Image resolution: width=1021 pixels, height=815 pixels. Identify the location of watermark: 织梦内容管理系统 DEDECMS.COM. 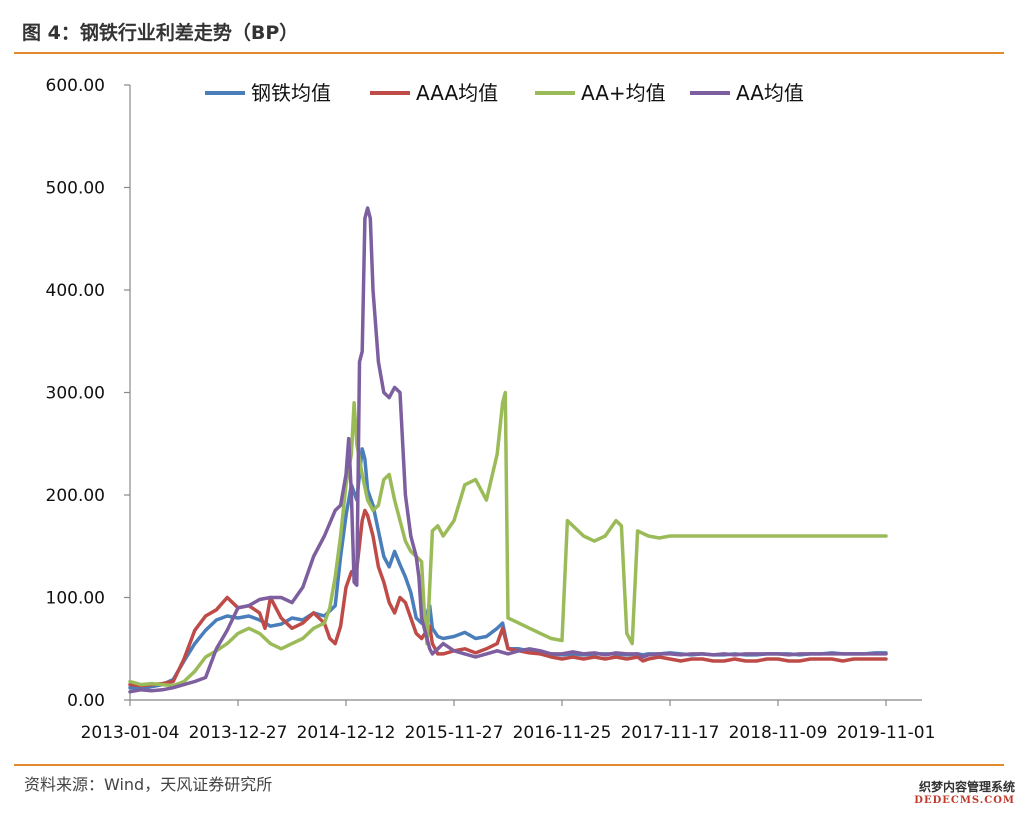
(964, 794).